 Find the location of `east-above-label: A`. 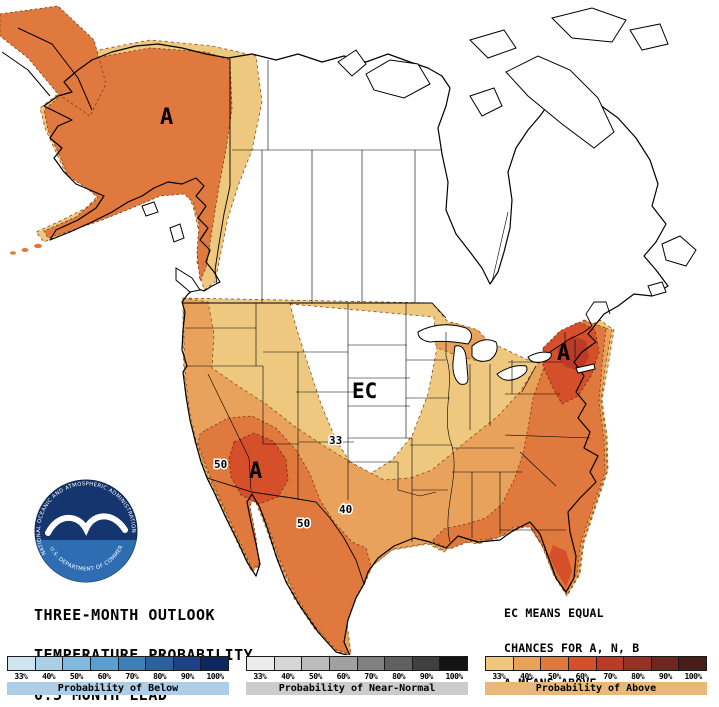

east-above-label: A is located at coordinates (563, 353).